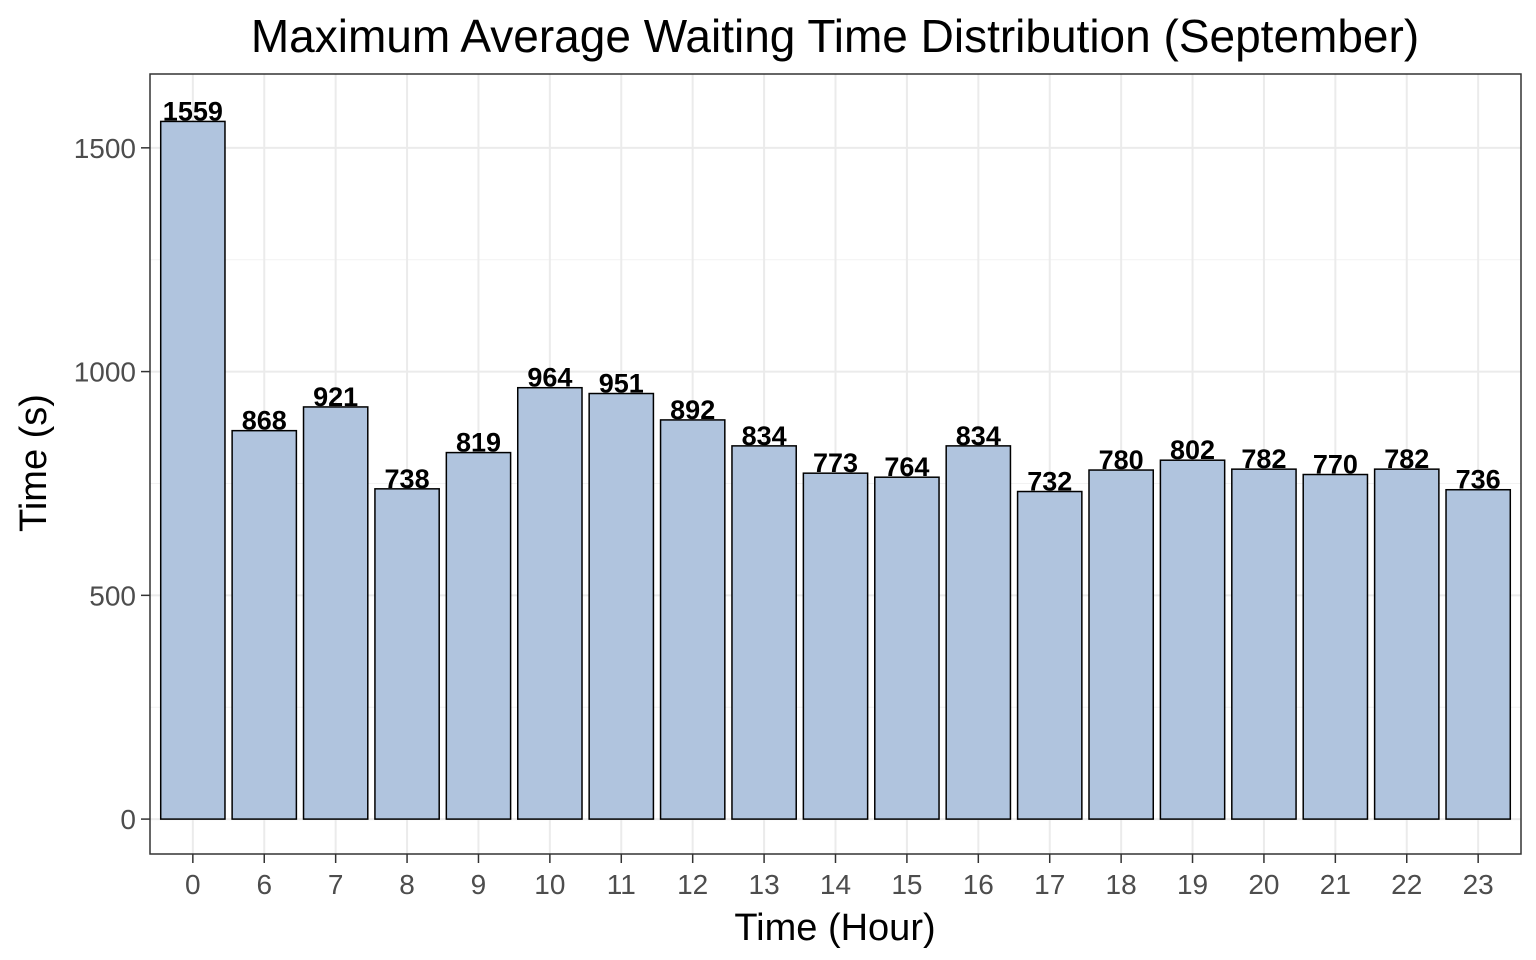 Image resolution: width=1536 pixels, height=960 pixels. What do you see at coordinates (978, 884) in the screenshot?
I see `x-tick-label: 16` at bounding box center [978, 884].